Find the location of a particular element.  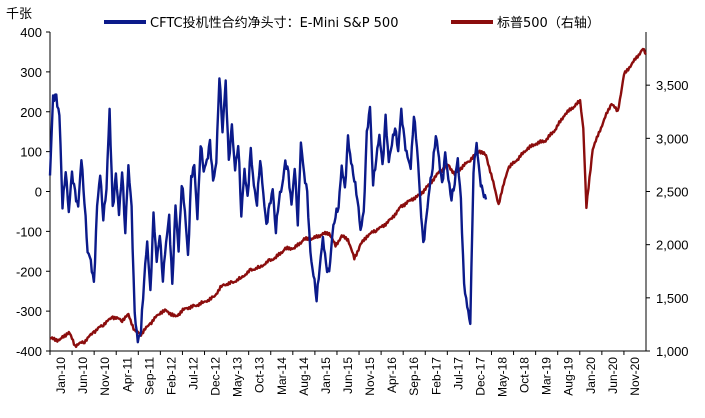

left-tick-label: 100 is located at coordinates (31, 152).